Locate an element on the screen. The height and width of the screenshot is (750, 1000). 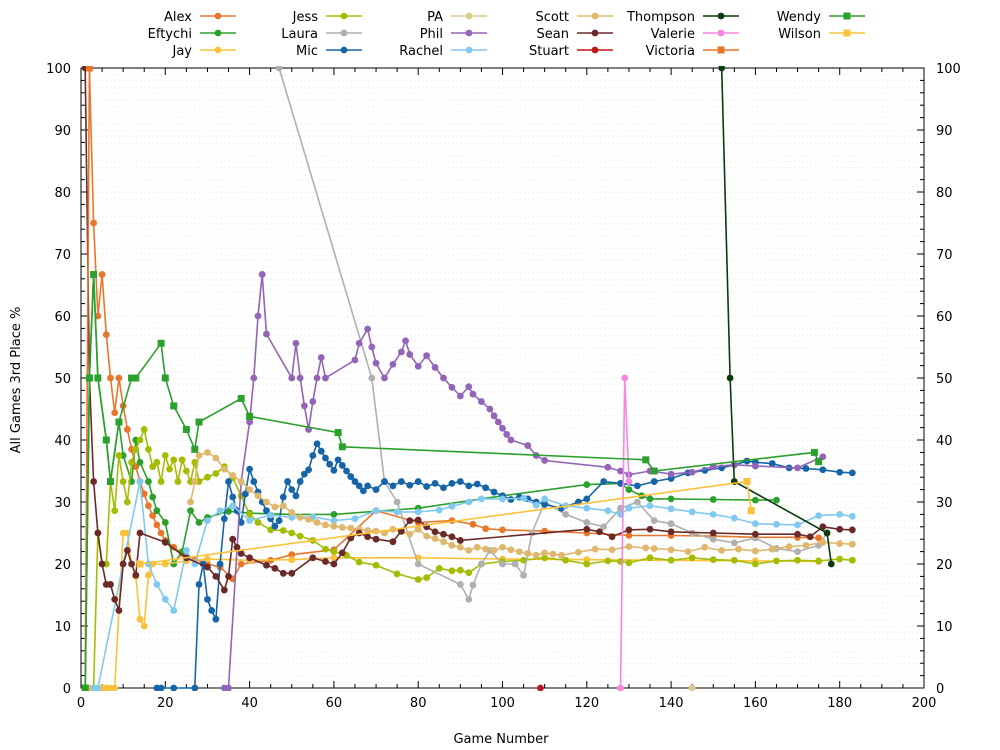
series-pa is located at coordinates (692, 687).